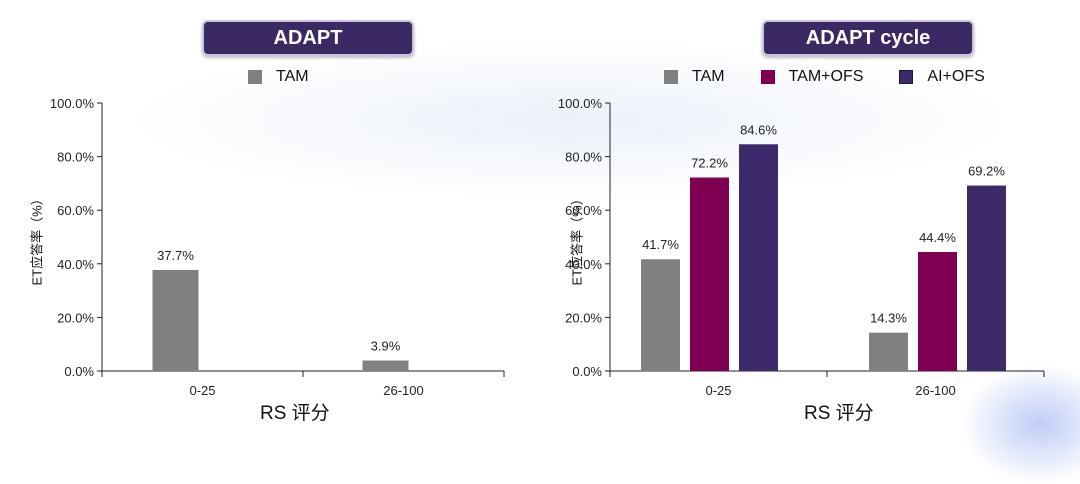 The image size is (1080, 484). I want to click on legend-label-tam-ofs: TAM+OFS, so click(826, 76).